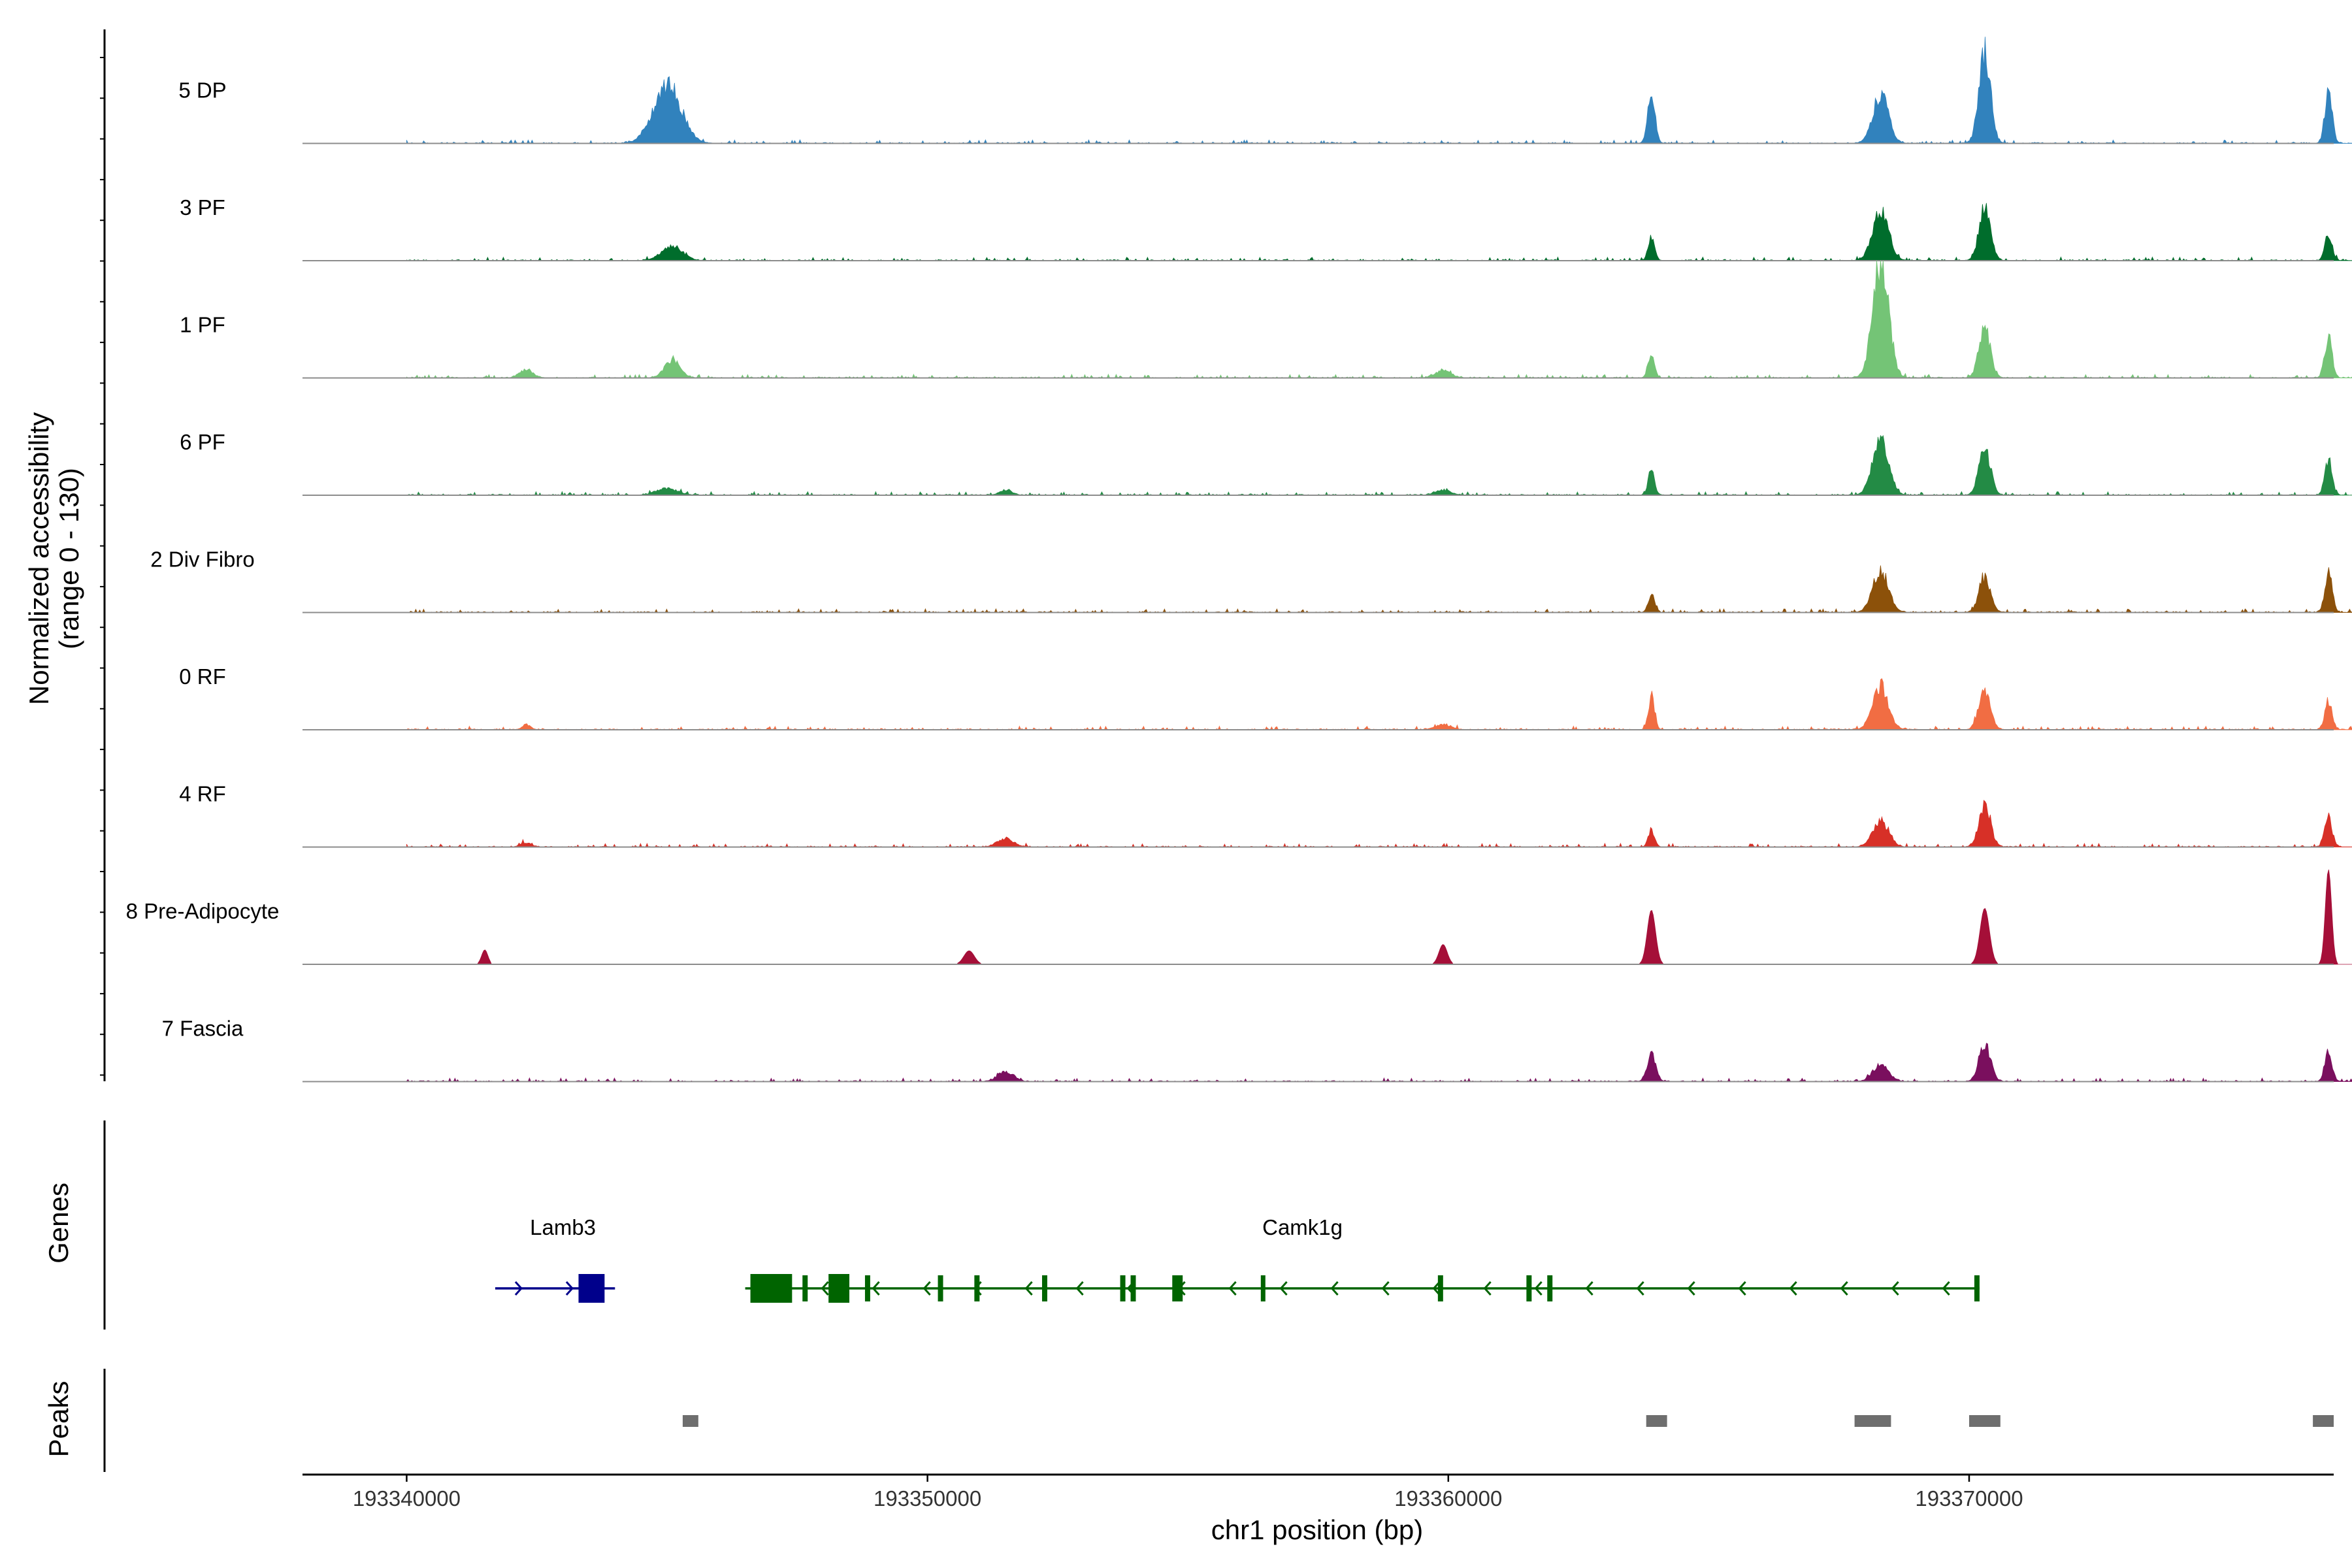  What do you see at coordinates (202, 207) in the screenshot?
I see `track-label: 3 PF` at bounding box center [202, 207].